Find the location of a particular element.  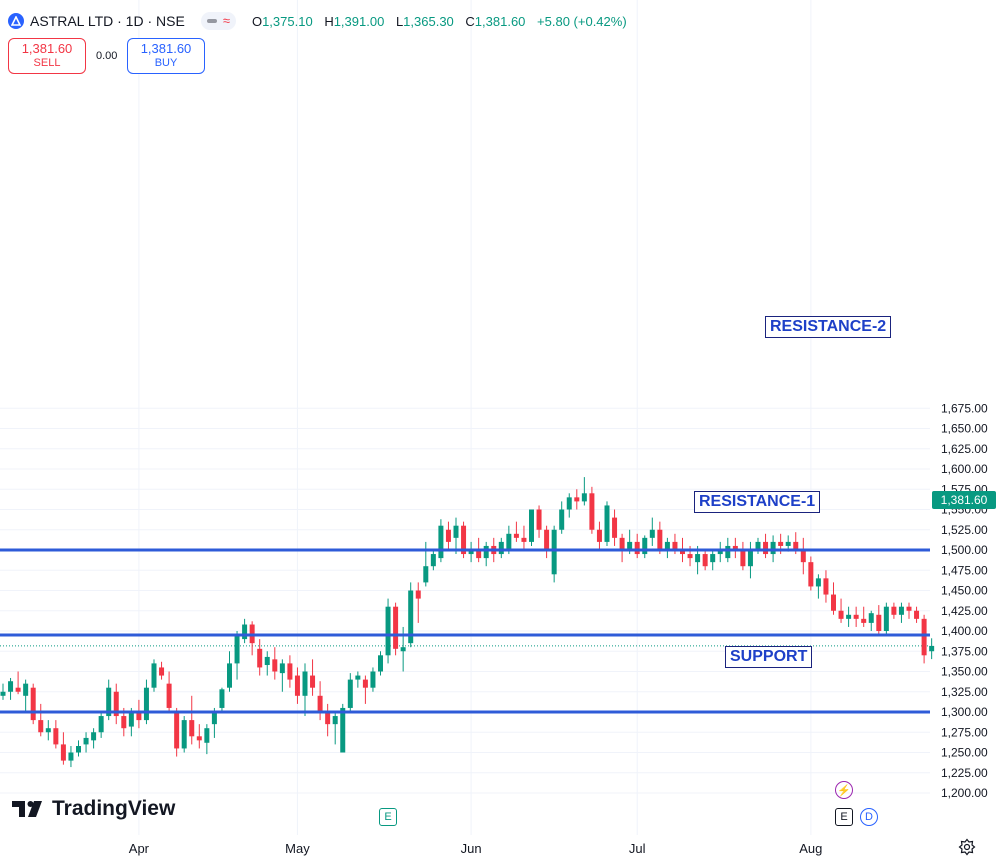

y-tick-label: 1,475.00 is located at coordinates (964, 570).